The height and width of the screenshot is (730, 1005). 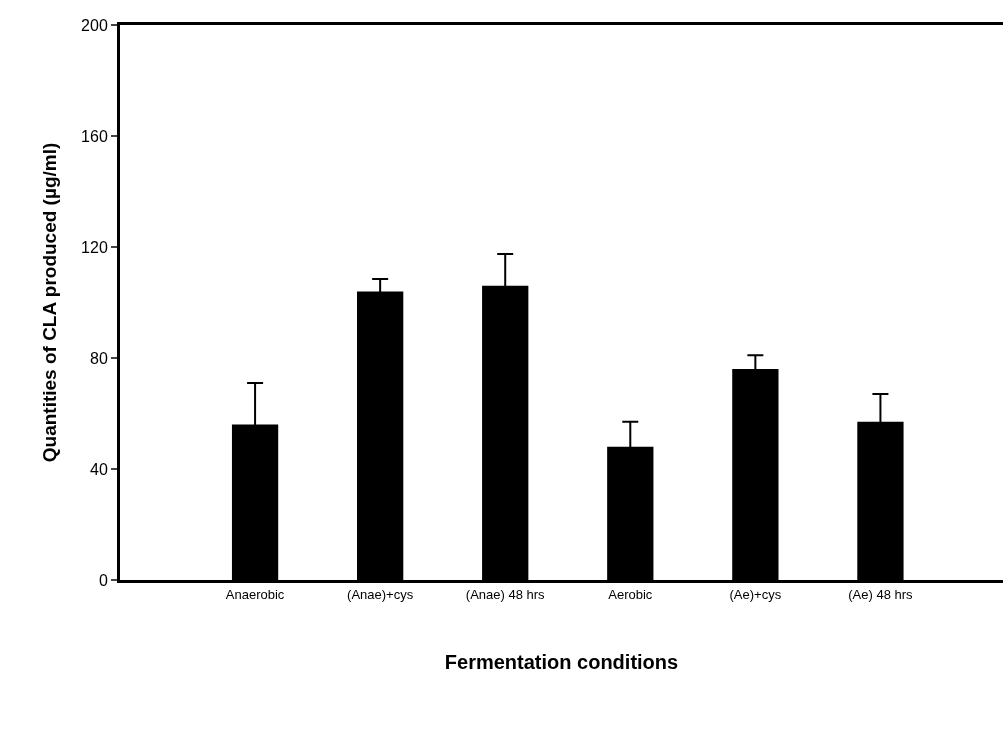 I want to click on y-tick-label: 80, so click(x=99, y=358).